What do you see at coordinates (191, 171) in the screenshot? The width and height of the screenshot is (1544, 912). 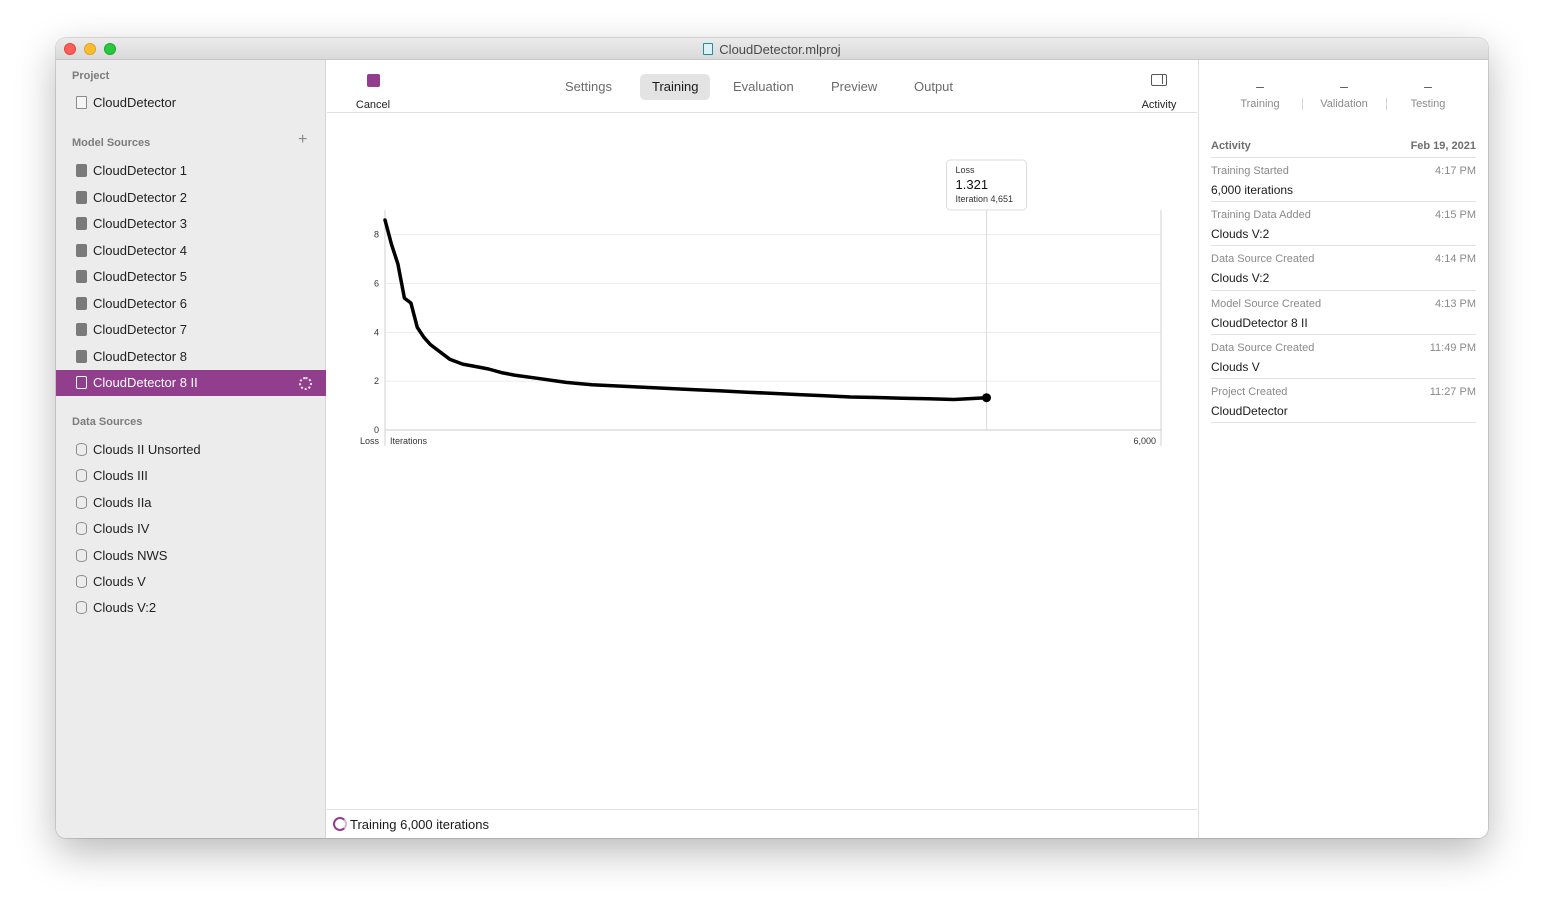 I see `sidebar-item-model: CloudDetector 1` at bounding box center [191, 171].